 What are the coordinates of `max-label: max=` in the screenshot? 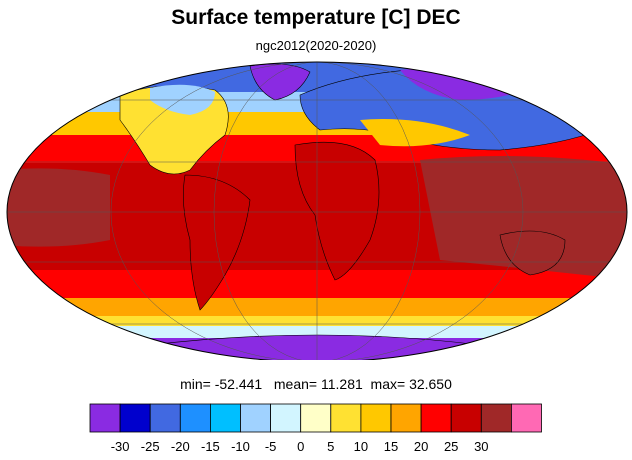 It's located at (388, 384).